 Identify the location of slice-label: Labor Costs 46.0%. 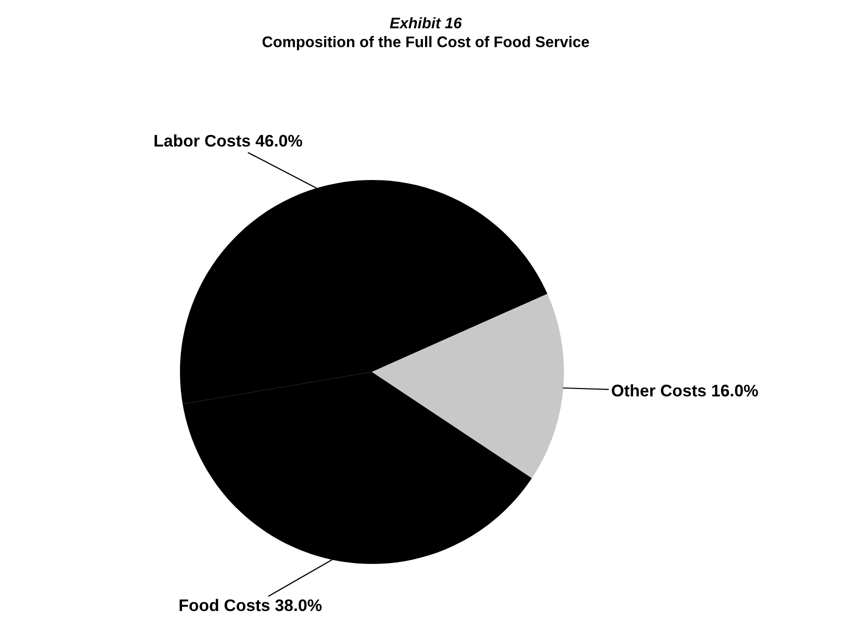
(228, 140).